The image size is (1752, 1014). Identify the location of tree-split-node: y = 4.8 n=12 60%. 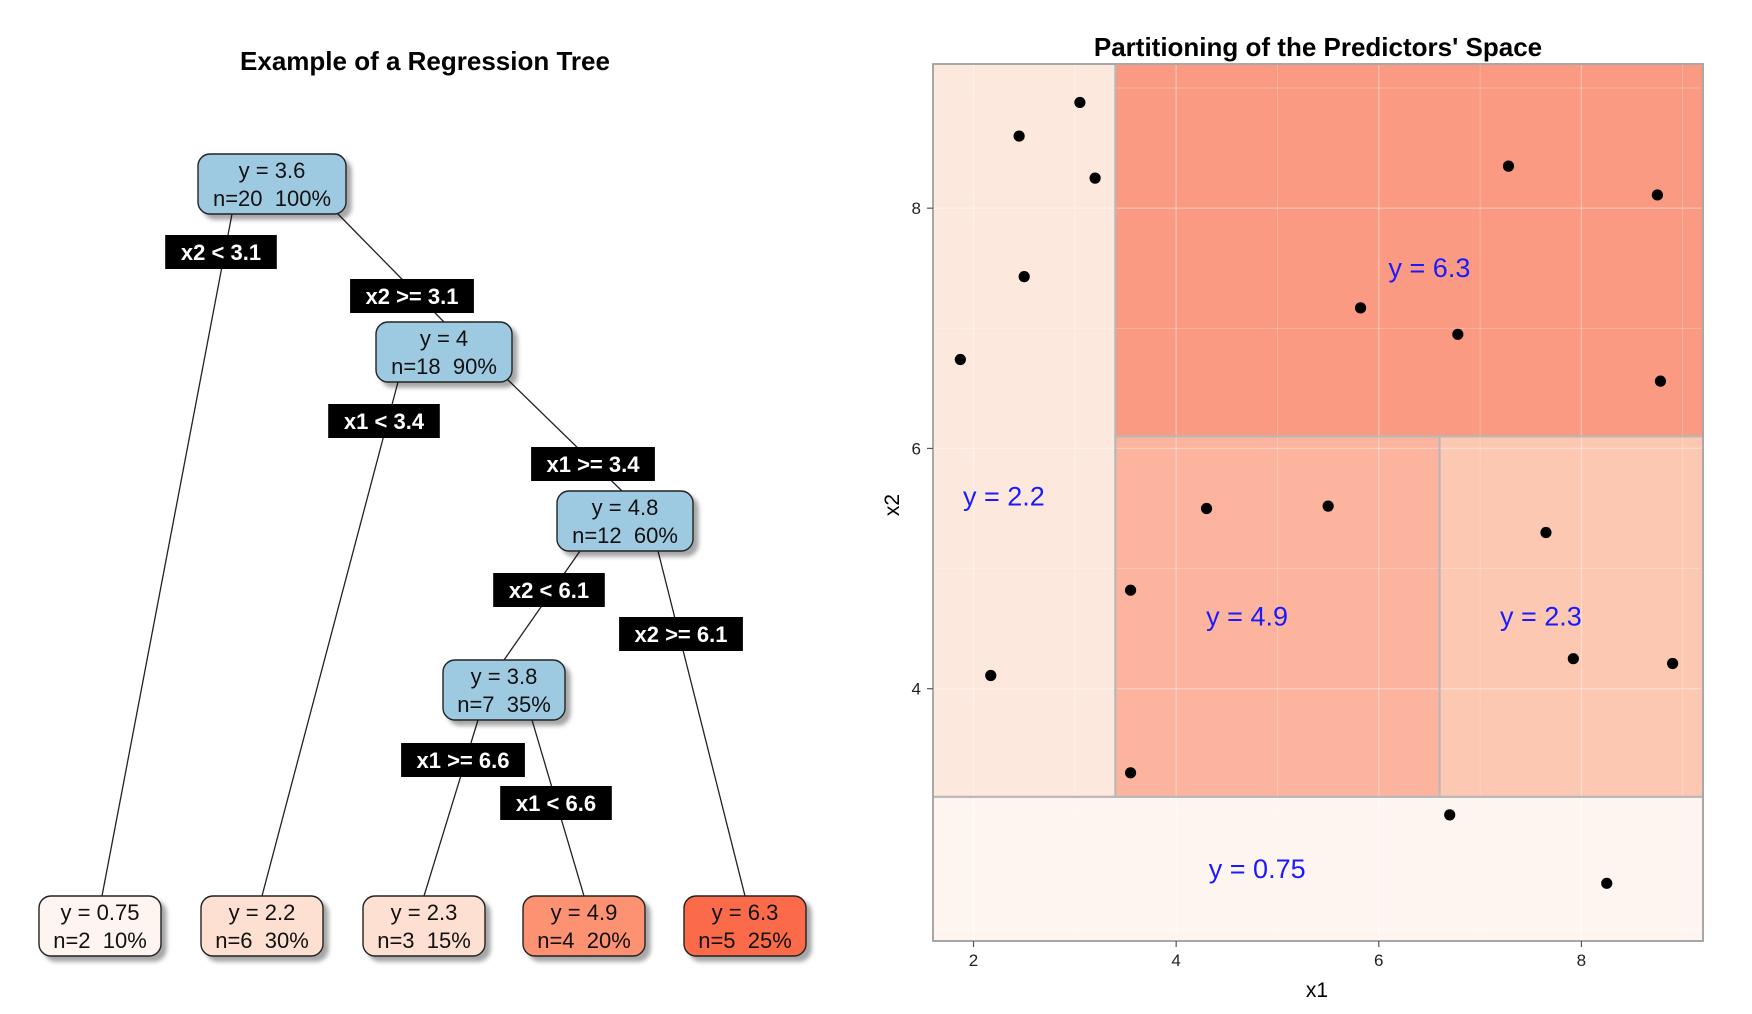
(625, 521).